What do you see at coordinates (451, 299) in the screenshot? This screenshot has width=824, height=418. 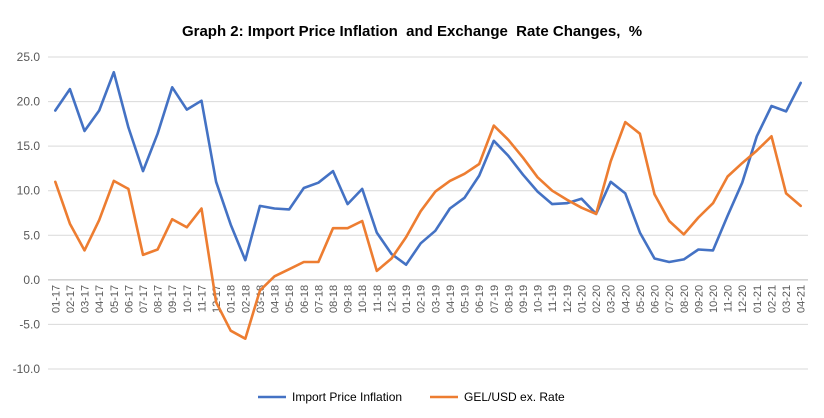 I see `x-tick-label: 04-19` at bounding box center [451, 299].